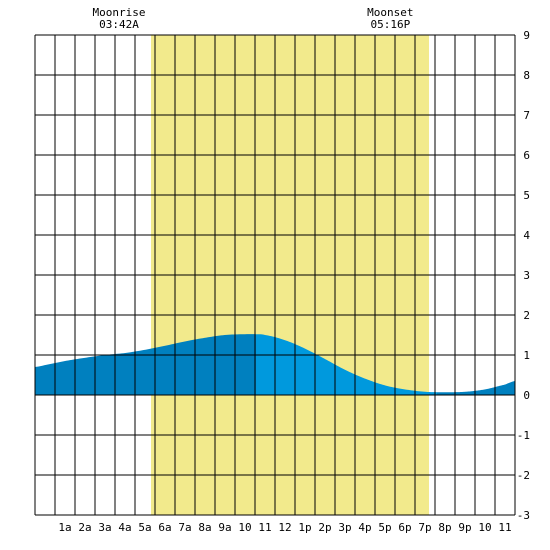 The height and width of the screenshot is (550, 550). I want to click on y-tick-label: -2, so click(523, 475).